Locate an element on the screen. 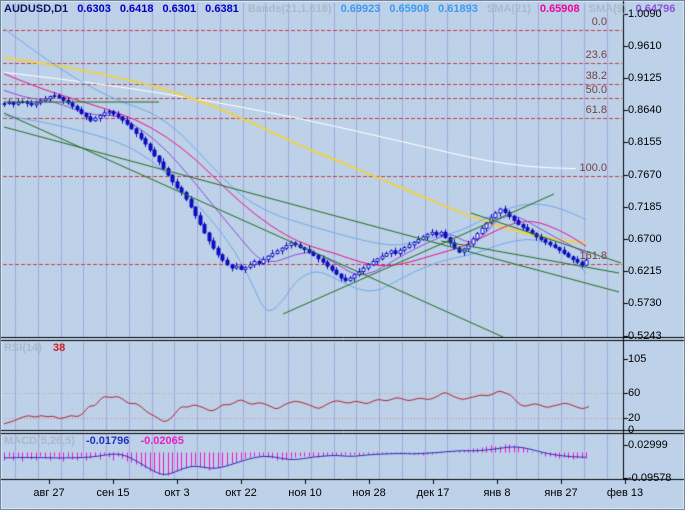  macd-axis-label: -0.09578 is located at coordinates (650, 478).